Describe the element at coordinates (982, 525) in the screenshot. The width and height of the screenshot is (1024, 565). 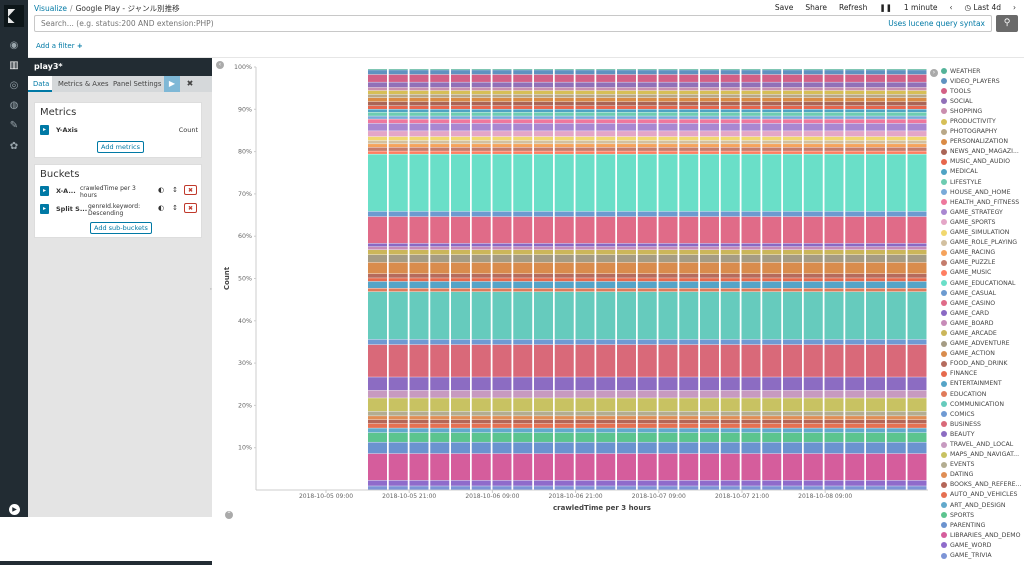
I see `legend-item: PARENTING` at that location.